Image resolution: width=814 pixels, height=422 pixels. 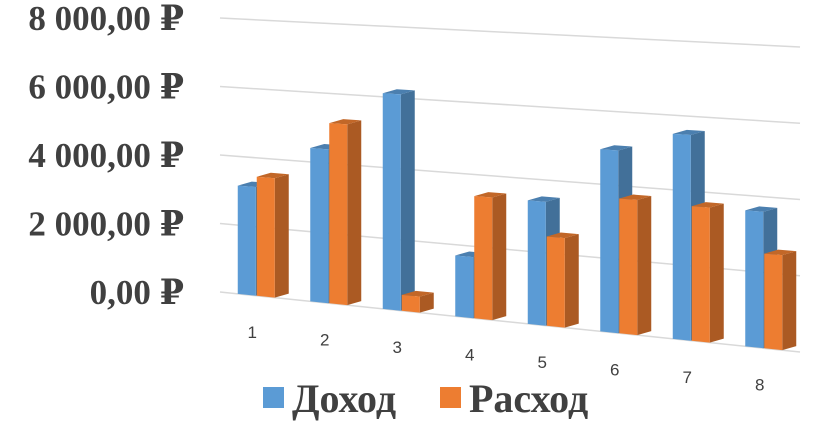 I want to click on x-tick-label: 7, so click(x=687, y=377).